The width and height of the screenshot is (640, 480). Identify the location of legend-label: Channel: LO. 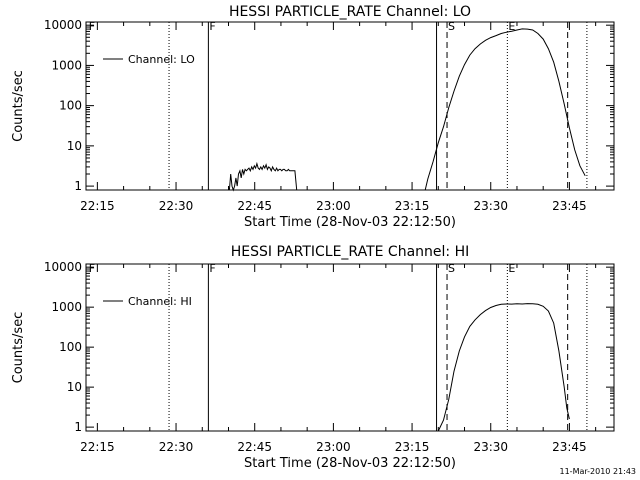
(161, 59).